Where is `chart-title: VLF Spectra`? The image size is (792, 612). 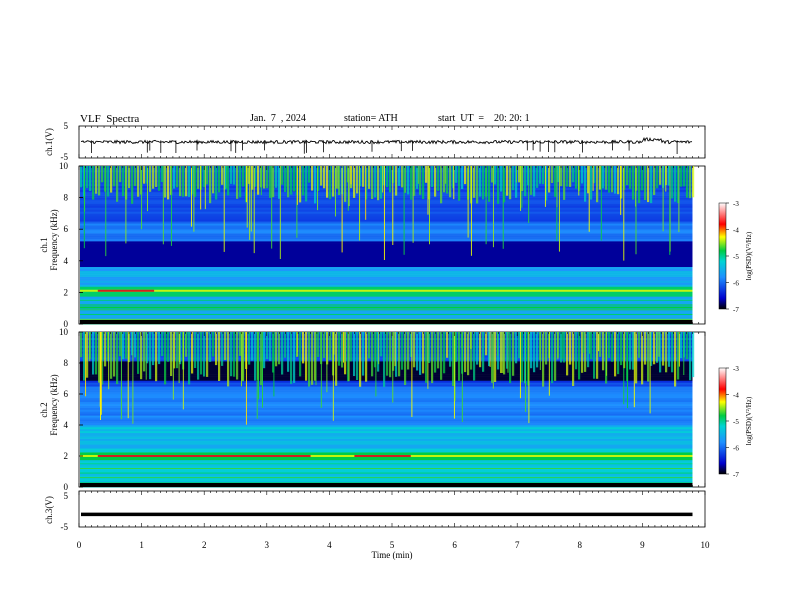
chart-title: VLF Spectra is located at coordinates (110, 119).